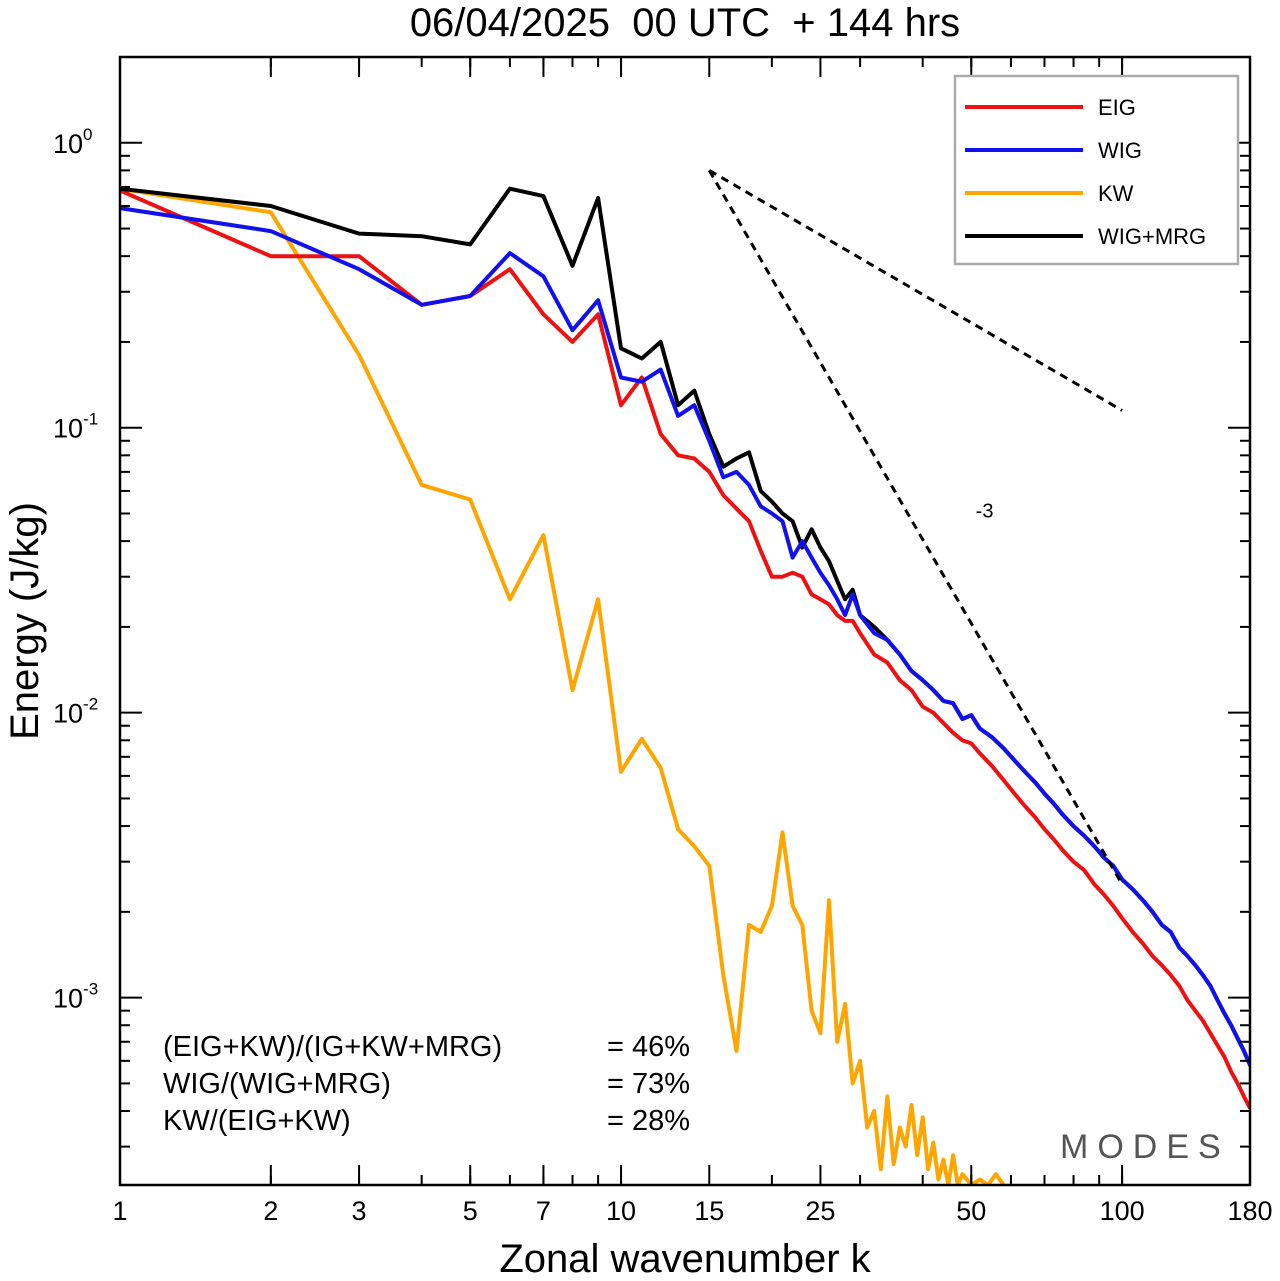 This screenshot has height=1281, width=1280. Describe the element at coordinates (119, 1211) in the screenshot. I see `x-tick-label: 1` at that location.